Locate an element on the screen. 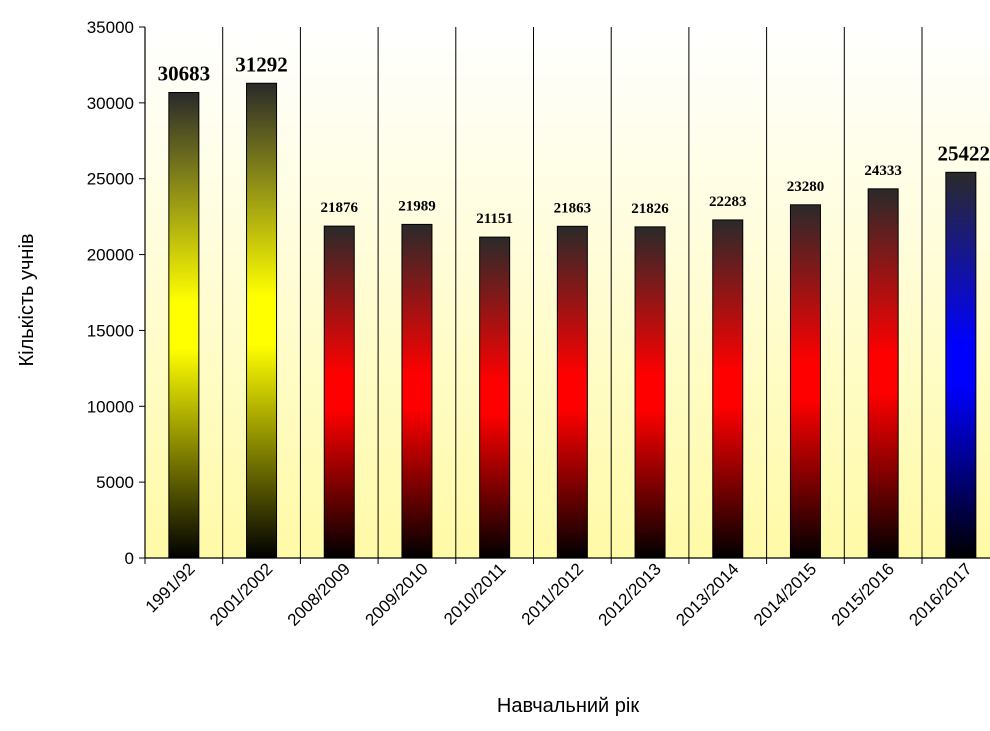  bar-2009-2010 is located at coordinates (417, 391).